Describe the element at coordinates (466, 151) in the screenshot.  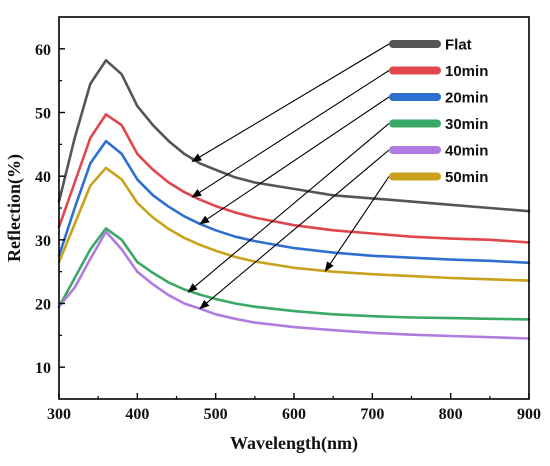
I see `legend-label-40min: 40min` at that location.